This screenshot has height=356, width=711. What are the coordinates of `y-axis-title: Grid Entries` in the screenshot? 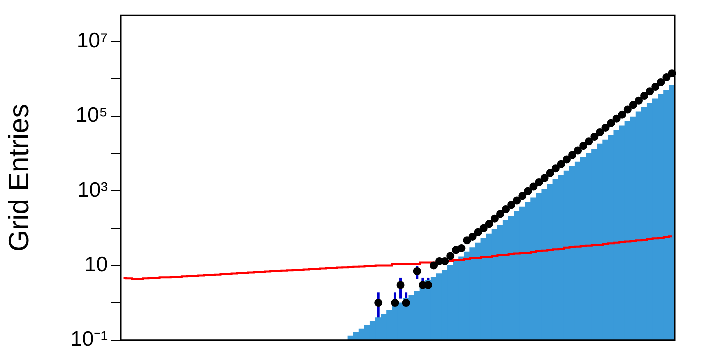 It's located at (19, 178).